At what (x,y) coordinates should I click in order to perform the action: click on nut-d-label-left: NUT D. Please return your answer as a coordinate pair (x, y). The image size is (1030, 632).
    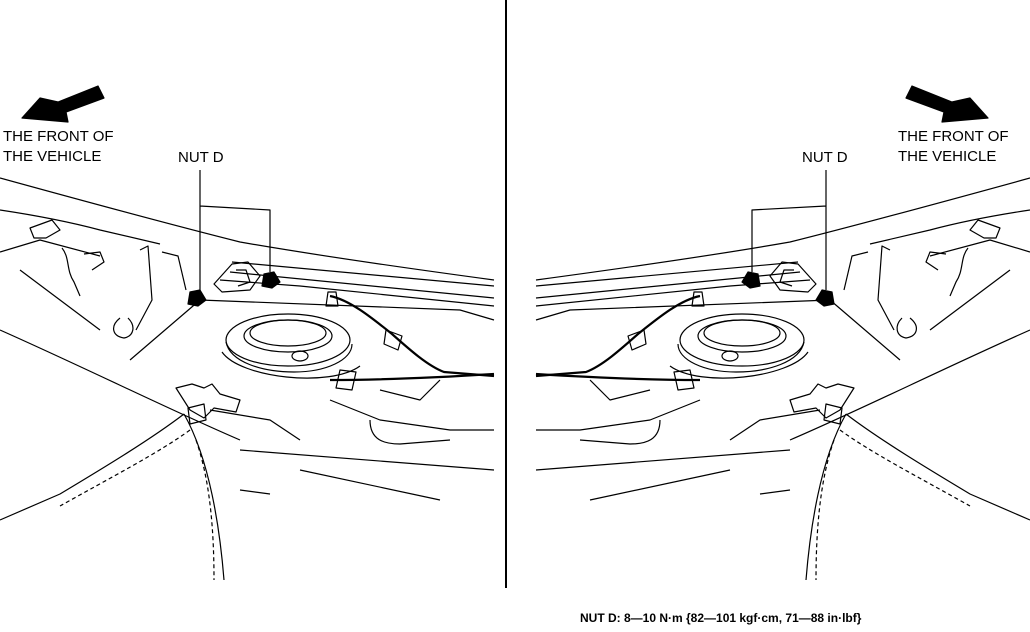
    Looking at the image, I should click on (201, 157).